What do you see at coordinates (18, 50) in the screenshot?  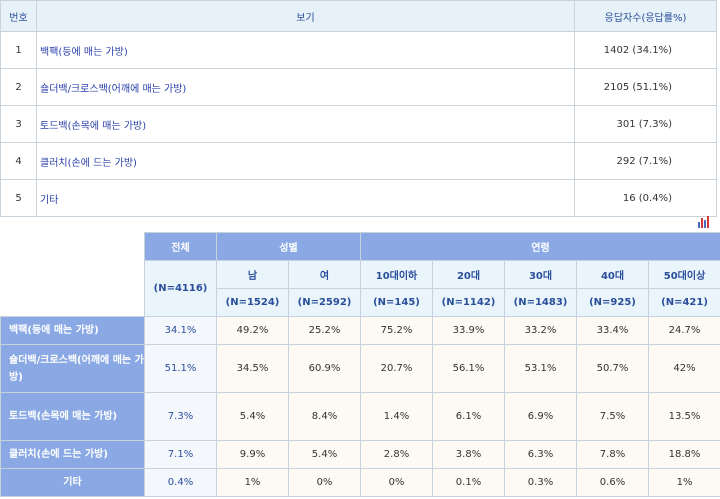 I see `row-number: 1` at bounding box center [18, 50].